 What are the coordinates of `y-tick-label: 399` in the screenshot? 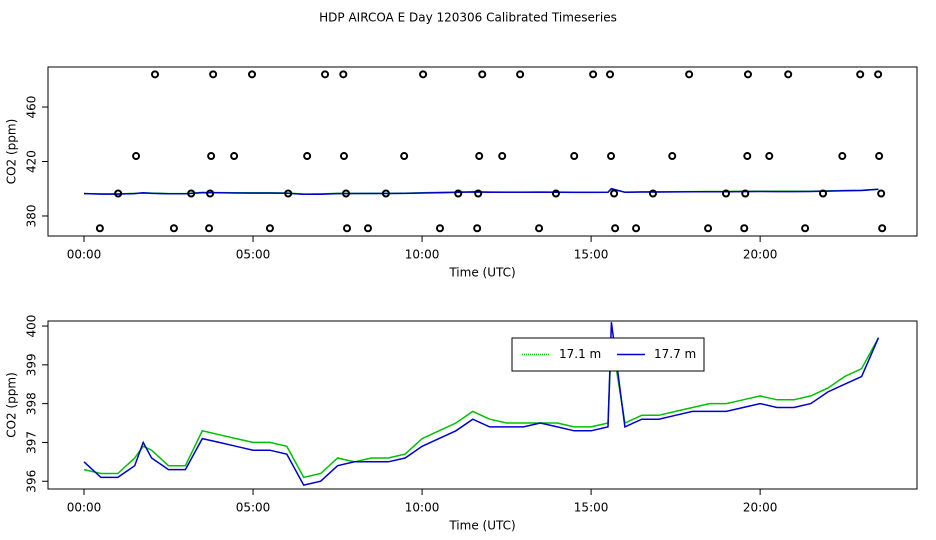 It's located at (32, 364).